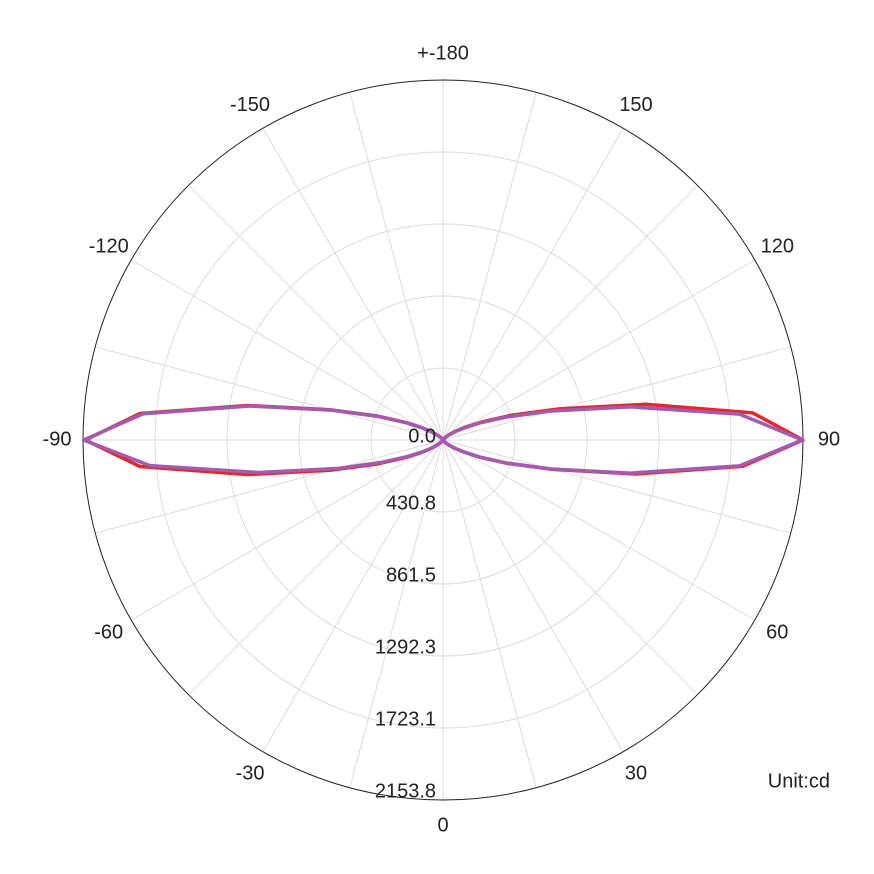 The width and height of the screenshot is (874, 874). I want to click on angle-tick-label: 0, so click(442, 825).